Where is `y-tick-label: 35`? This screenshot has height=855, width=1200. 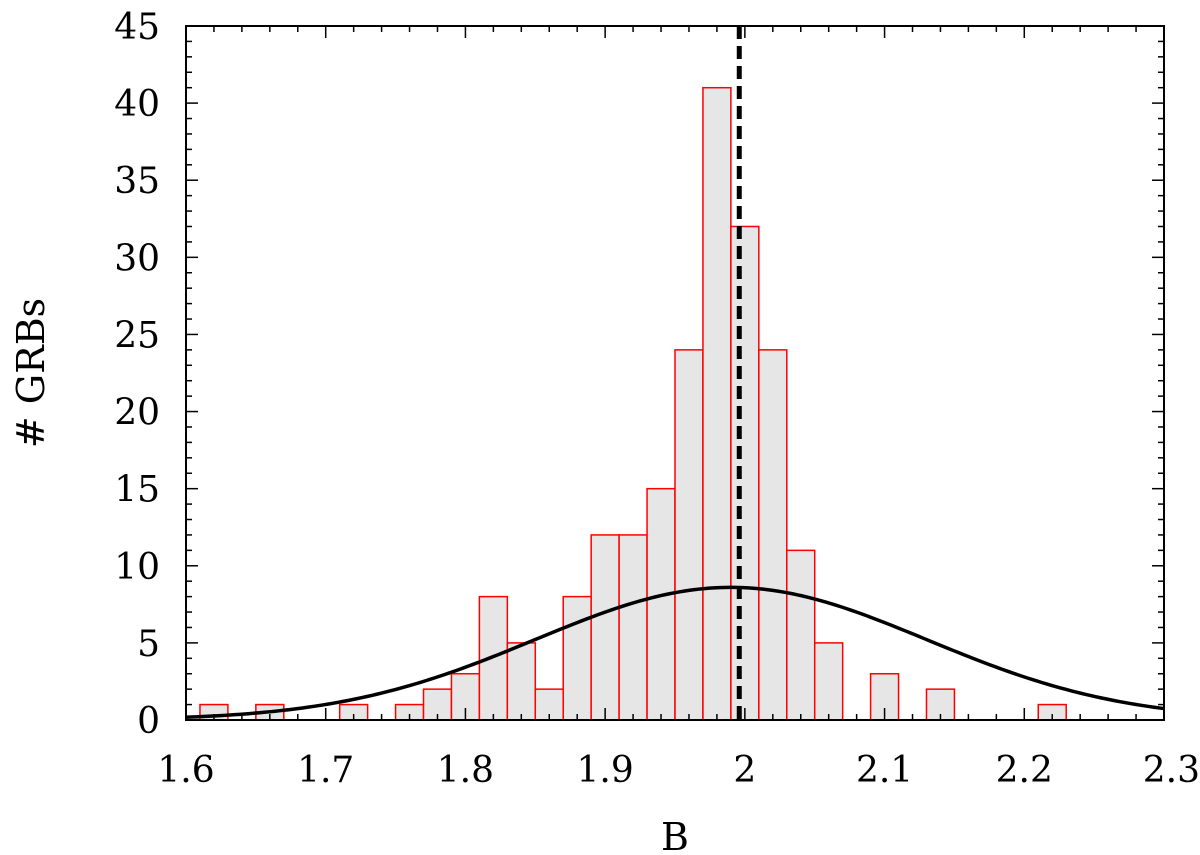 y-tick-label: 35 is located at coordinates (137, 181).